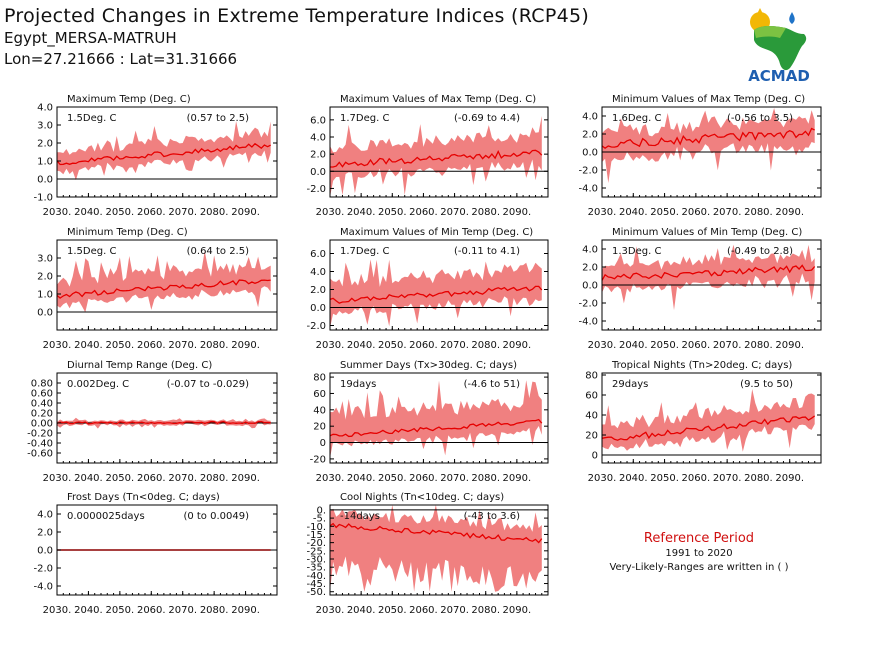 Image resolution: width=879 pixels, height=659 pixels. Describe the element at coordinates (760, 118) in the screenshot. I see `chart-range: (-0.56 to 3.5)` at that location.